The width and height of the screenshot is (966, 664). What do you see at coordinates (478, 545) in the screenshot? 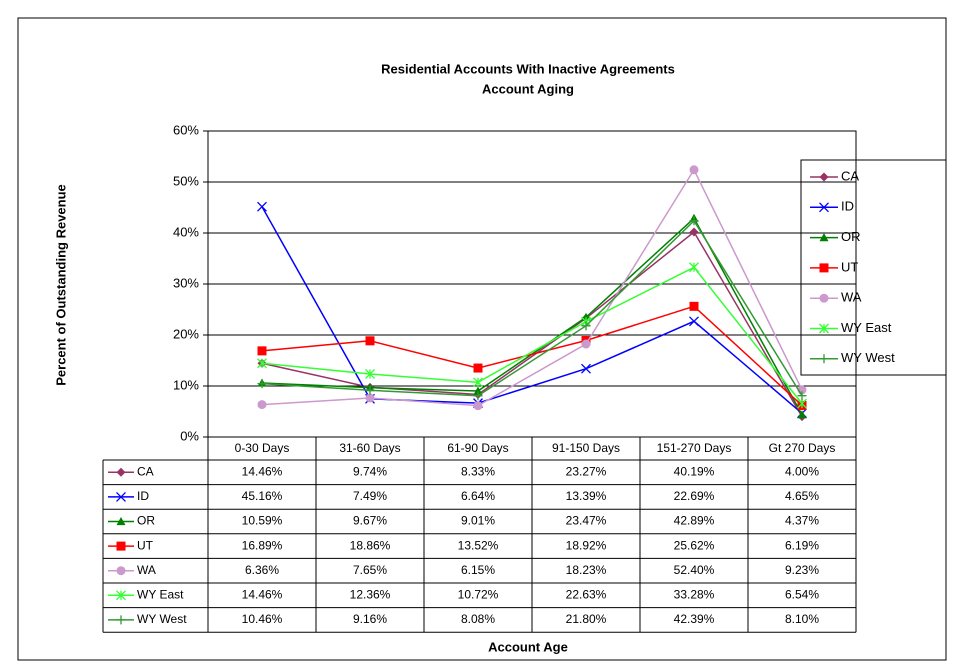
I see `table-cell: 13.52%` at bounding box center [478, 545].